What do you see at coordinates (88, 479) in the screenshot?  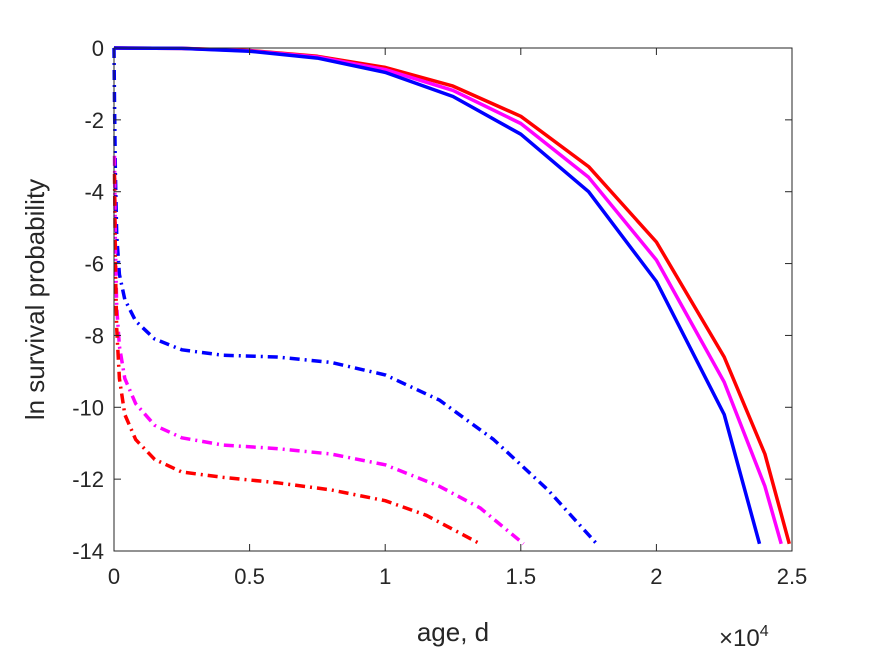 I see `y-tick-label: -12` at bounding box center [88, 479].